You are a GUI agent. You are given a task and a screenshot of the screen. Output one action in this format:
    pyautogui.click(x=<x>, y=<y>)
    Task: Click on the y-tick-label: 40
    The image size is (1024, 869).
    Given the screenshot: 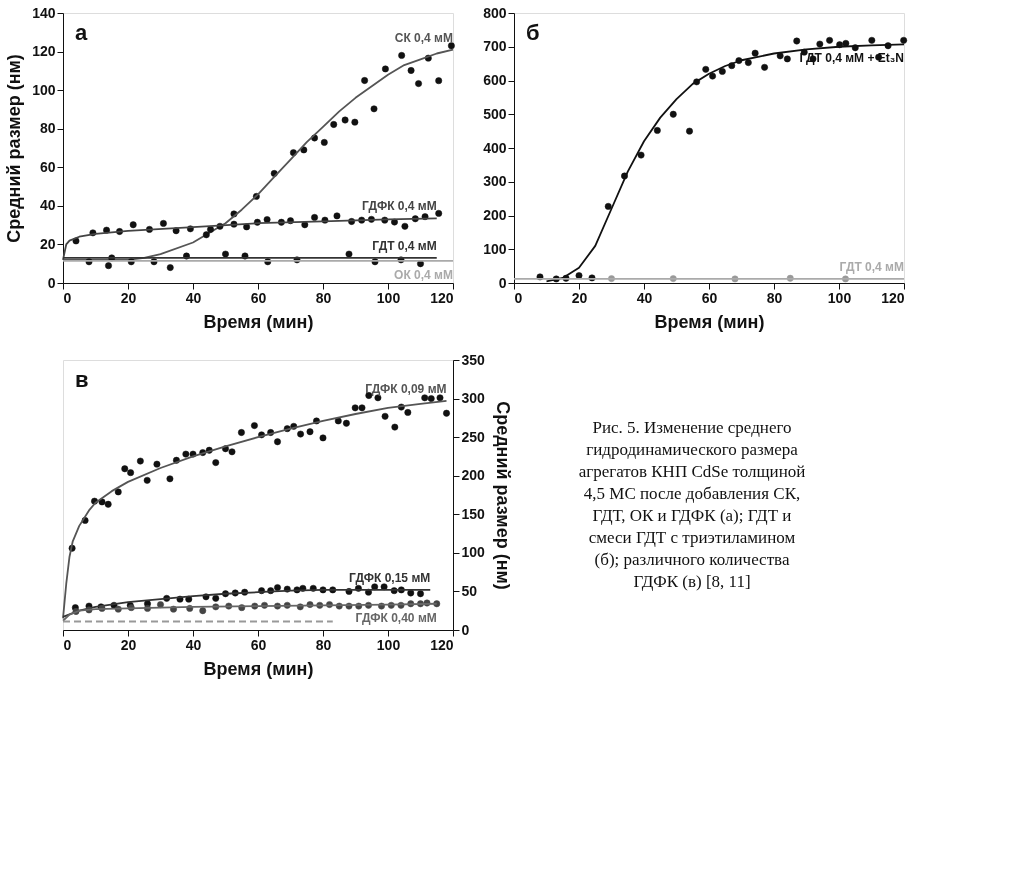 What is the action you would take?
    pyautogui.click(x=47, y=205)
    